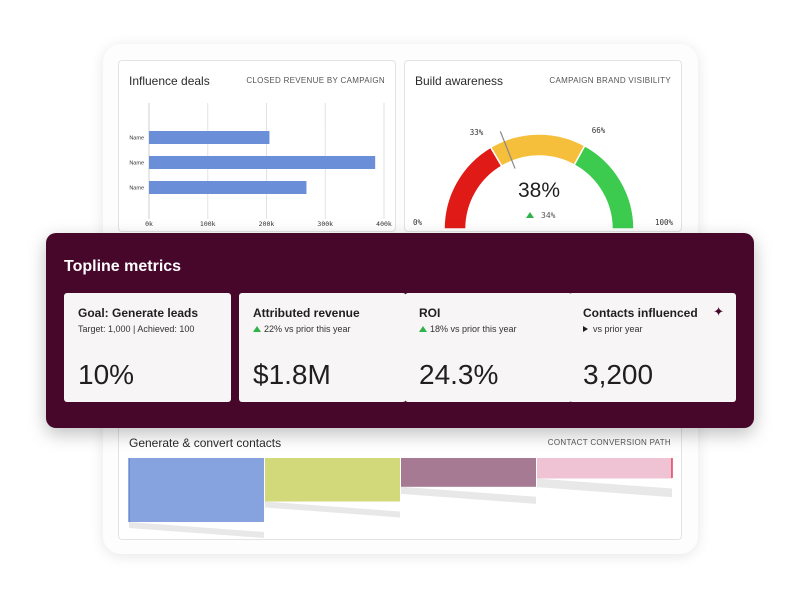 The width and height of the screenshot is (800, 600). What do you see at coordinates (543, 178) in the screenshot?
I see `brand-visibility-gauge: 33% 66% 0% 100% 38% 34%` at bounding box center [543, 178].